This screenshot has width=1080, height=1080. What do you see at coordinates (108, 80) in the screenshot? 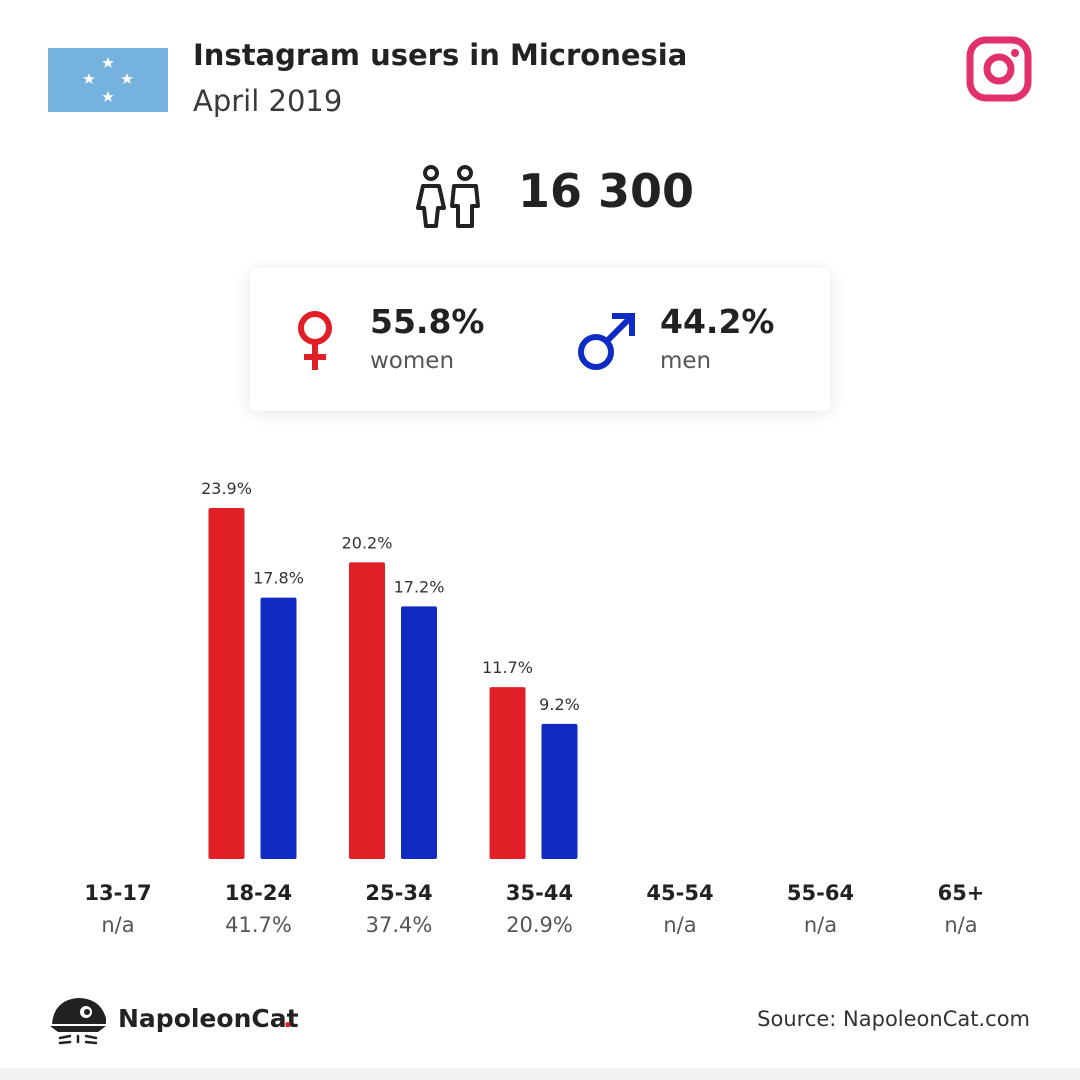
I see `micronesia-flag` at bounding box center [108, 80].